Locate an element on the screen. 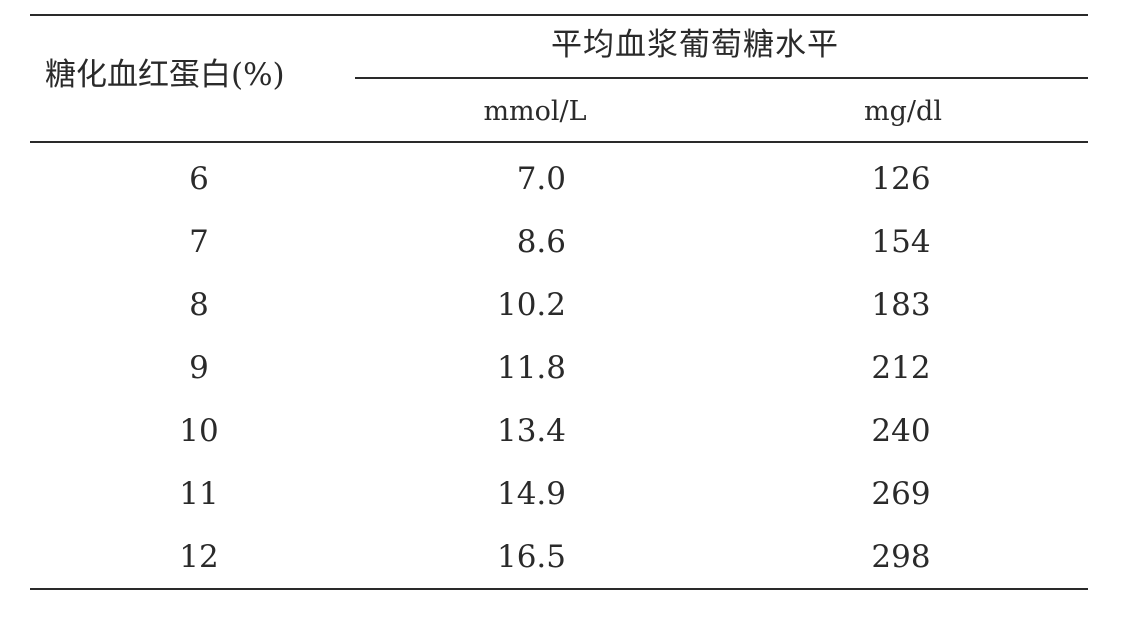 The width and height of the screenshot is (1136, 626). header-bottom-rule is located at coordinates (559, 142).